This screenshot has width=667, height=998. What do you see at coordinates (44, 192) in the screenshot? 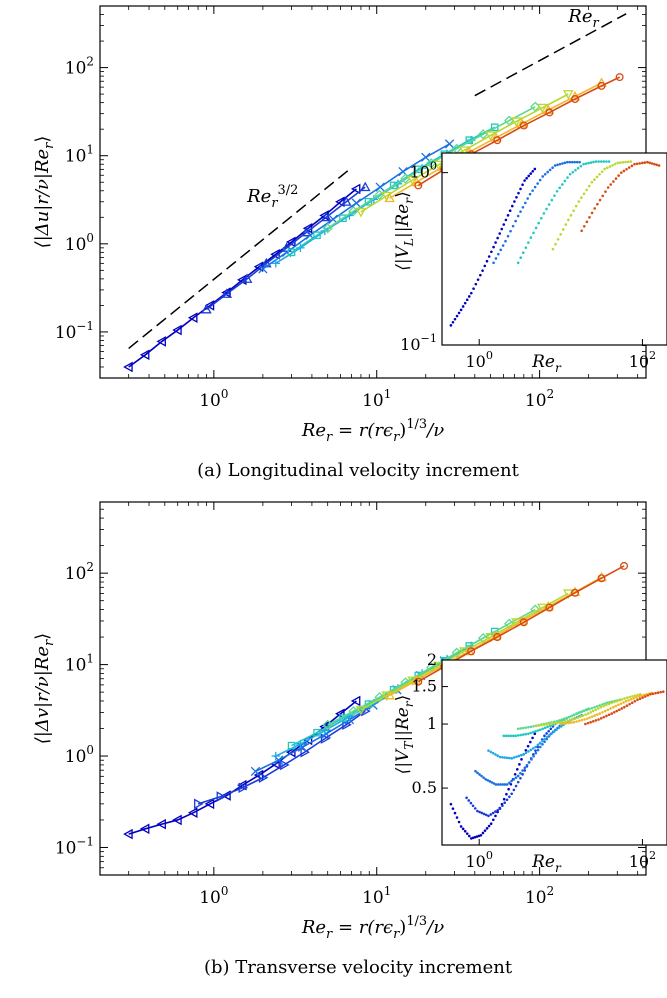
I see `svg-text: ⟨|Δu|r/ν|Rer⟩` at bounding box center [44, 192].